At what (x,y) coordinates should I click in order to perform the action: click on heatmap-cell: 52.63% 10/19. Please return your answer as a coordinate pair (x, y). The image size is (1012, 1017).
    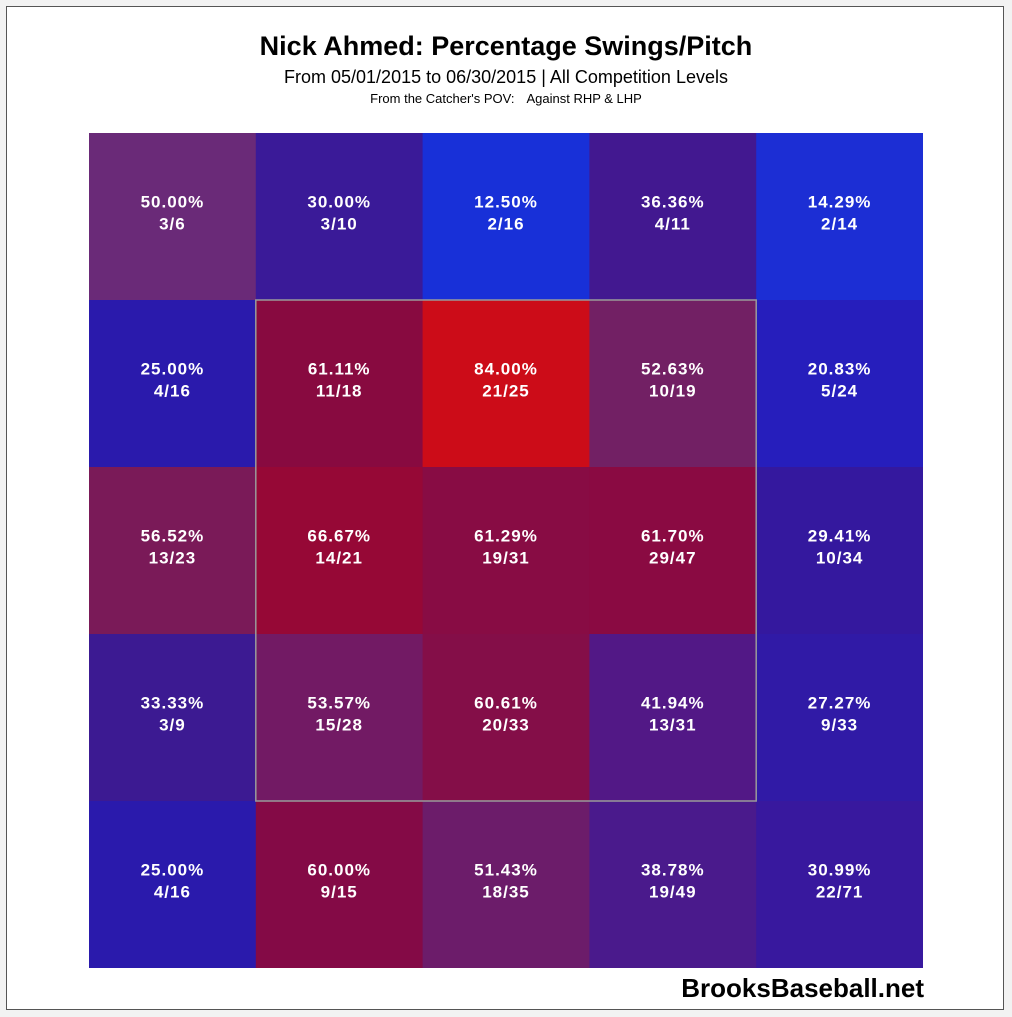
    Looking at the image, I should click on (673, 384).